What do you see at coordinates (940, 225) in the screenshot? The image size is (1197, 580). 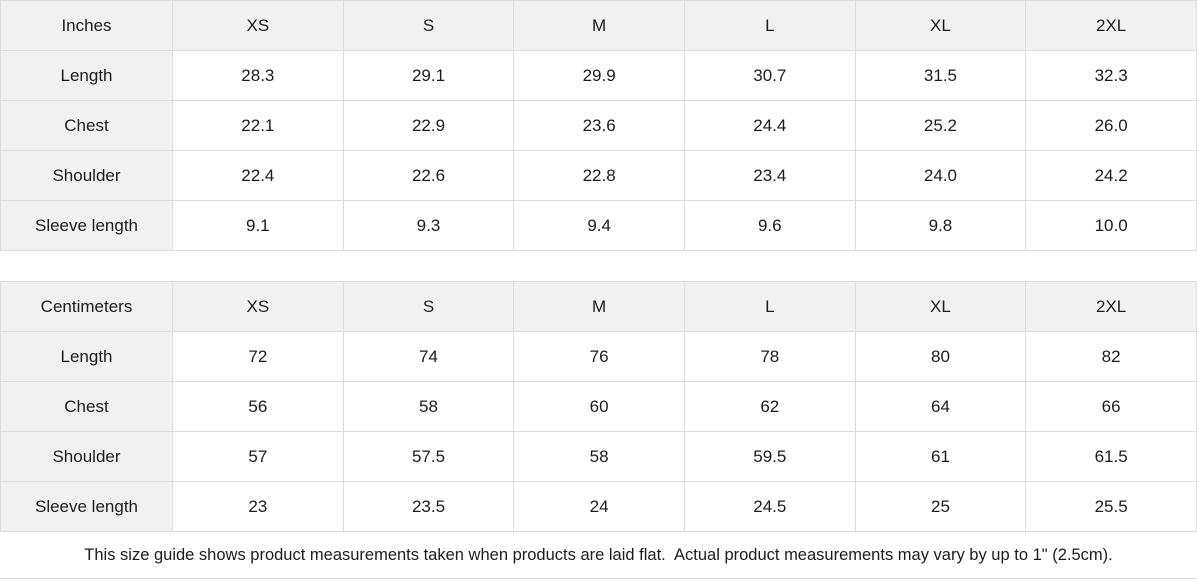 I see `measurement-value-cell: 9.8` at bounding box center [940, 225].